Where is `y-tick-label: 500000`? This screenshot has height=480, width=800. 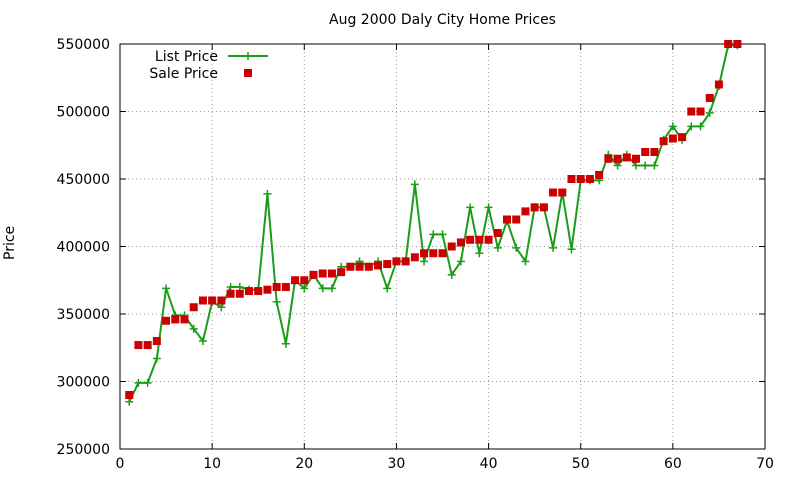
y-tick-label: 500000 is located at coordinates (83, 113).